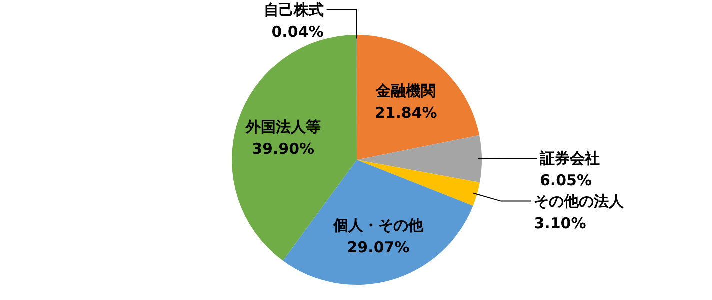  Describe the element at coordinates (406, 113) in the screenshot. I see `data-label: 21.84%` at that location.